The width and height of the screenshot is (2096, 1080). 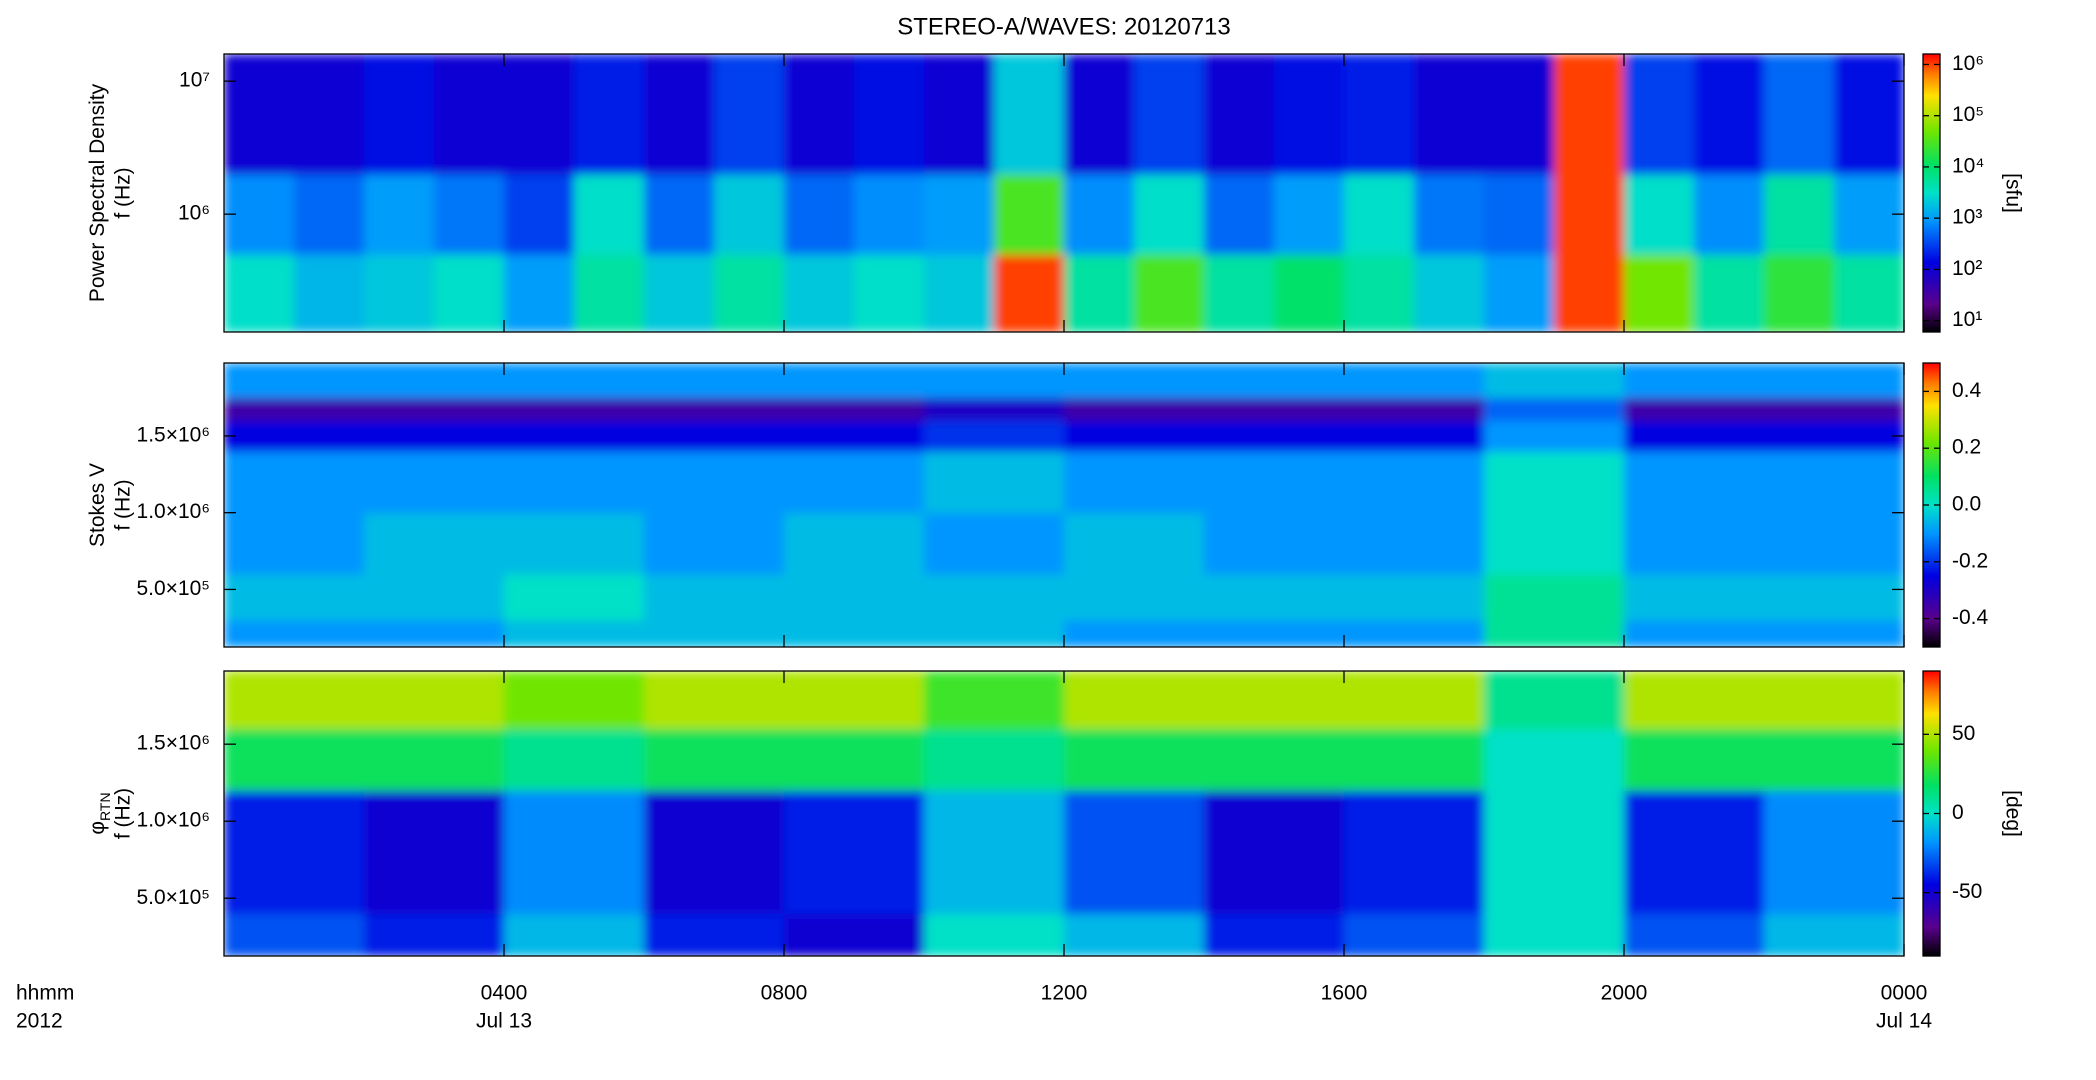 I want to click on x-tick-label: 0800, so click(x=784, y=993).